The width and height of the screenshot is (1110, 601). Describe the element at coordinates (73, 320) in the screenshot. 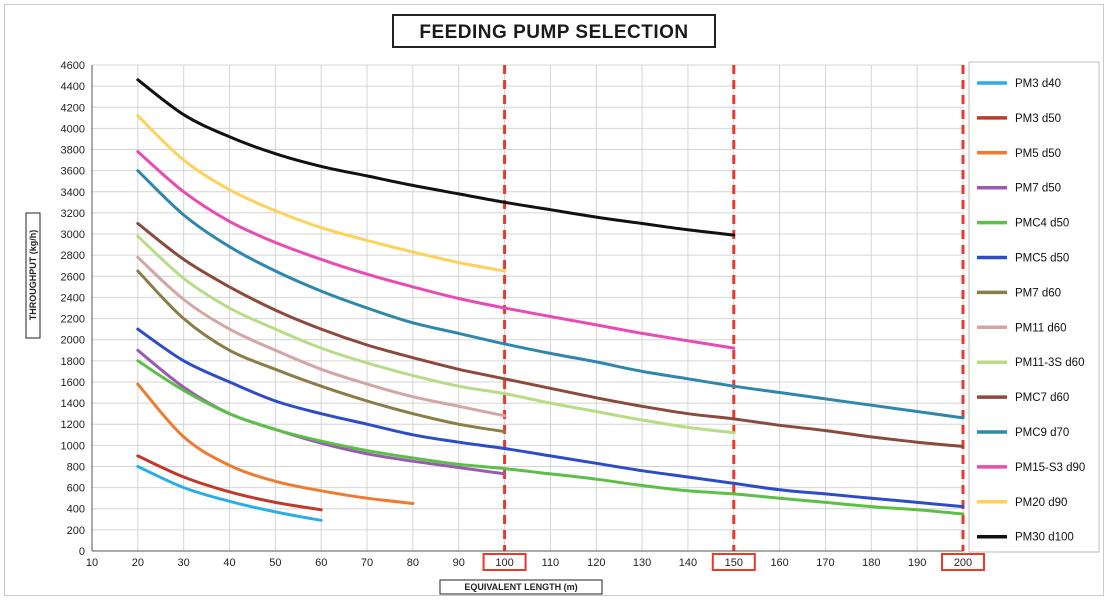

I see `y-tick-label: 2200` at that location.